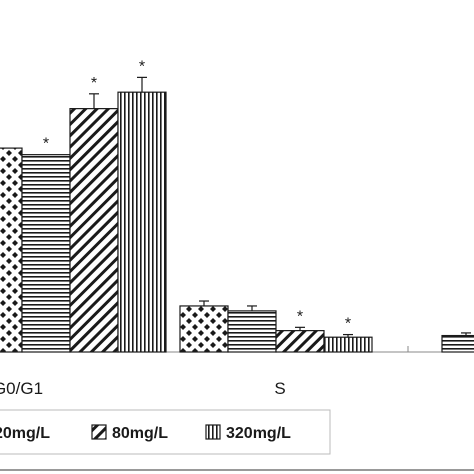  What do you see at coordinates (140, 433) in the screenshot?
I see `legend-label-1: 80mg/L` at bounding box center [140, 433].